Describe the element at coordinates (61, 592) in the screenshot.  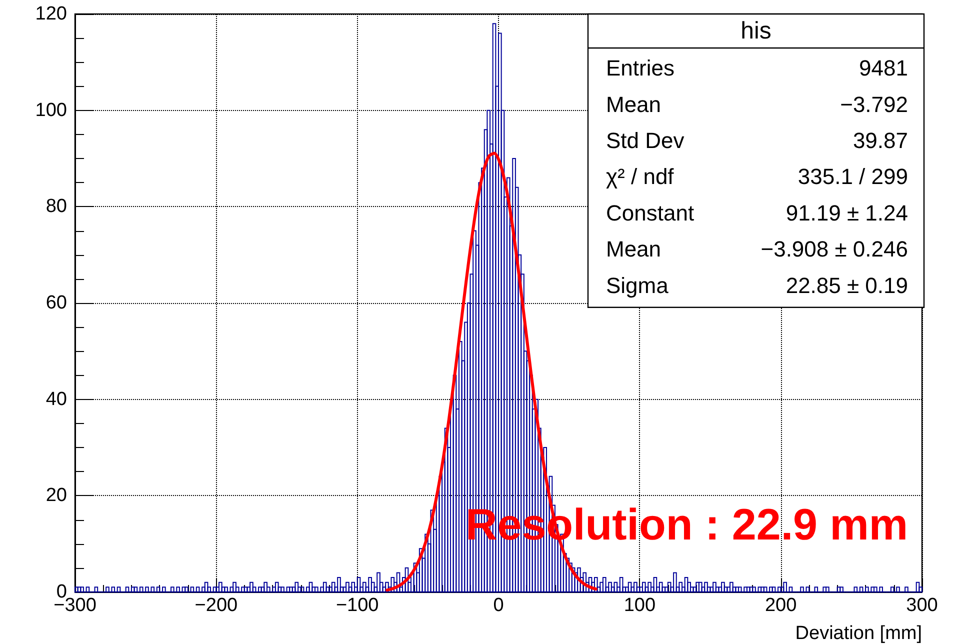
I see `y-tick-label: 0` at that location.